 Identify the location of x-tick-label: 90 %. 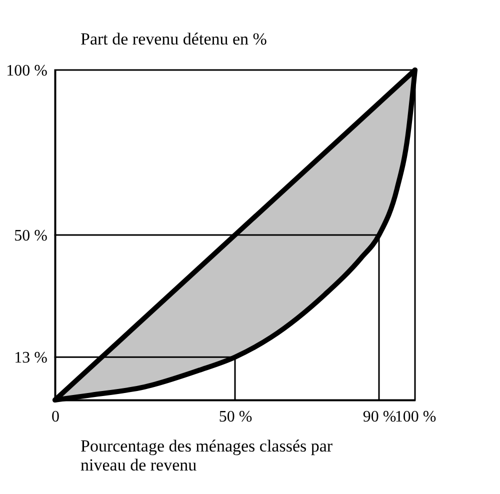
(379, 417).